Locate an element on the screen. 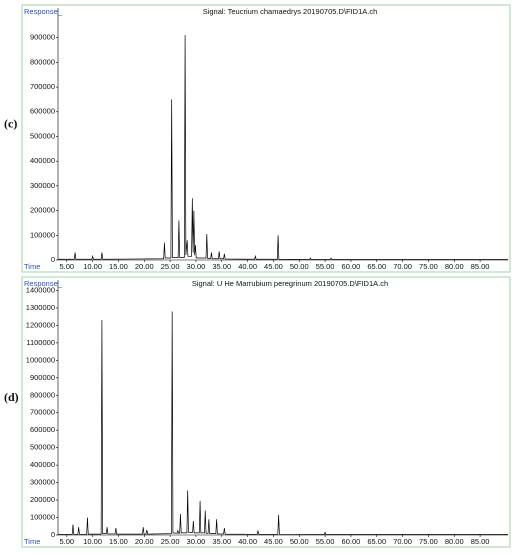 The image size is (518, 555). y-tick-label: 1100000 is located at coordinates (40, 342).